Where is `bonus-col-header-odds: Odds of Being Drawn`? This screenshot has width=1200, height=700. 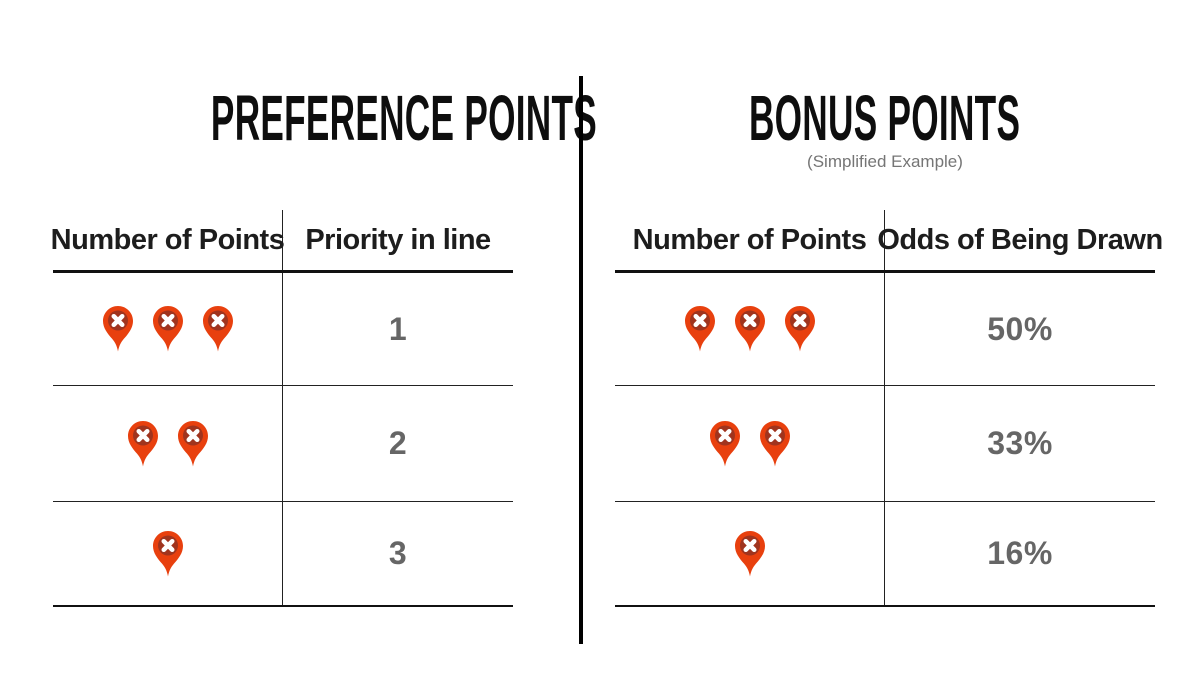
bonus-col-header-odds: Odds of Being Drawn is located at coordinates (1020, 239).